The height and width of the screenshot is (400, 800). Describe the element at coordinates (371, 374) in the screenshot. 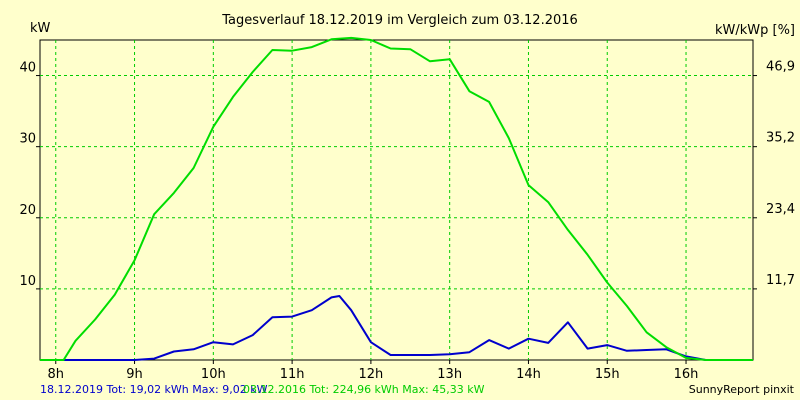

I see `x-tick-label: 12h` at that location.